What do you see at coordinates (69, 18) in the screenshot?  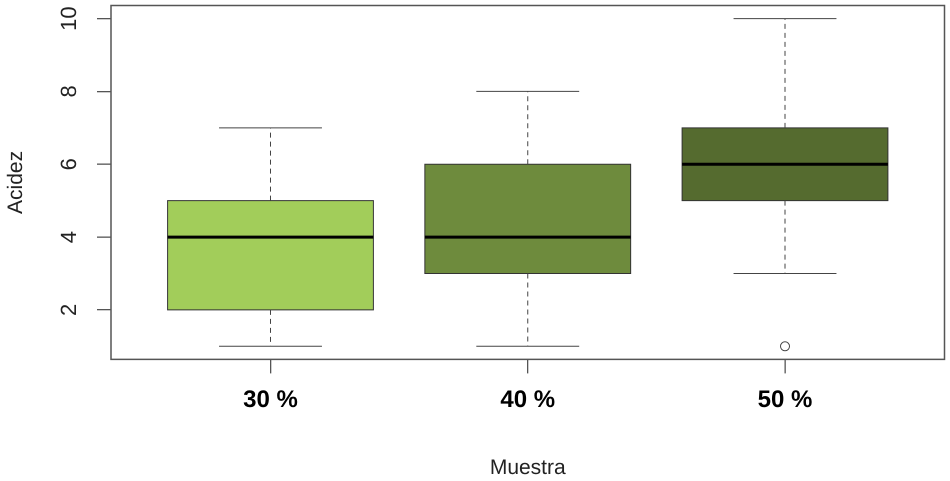 I see `y-tick-label: 10` at bounding box center [69, 18].